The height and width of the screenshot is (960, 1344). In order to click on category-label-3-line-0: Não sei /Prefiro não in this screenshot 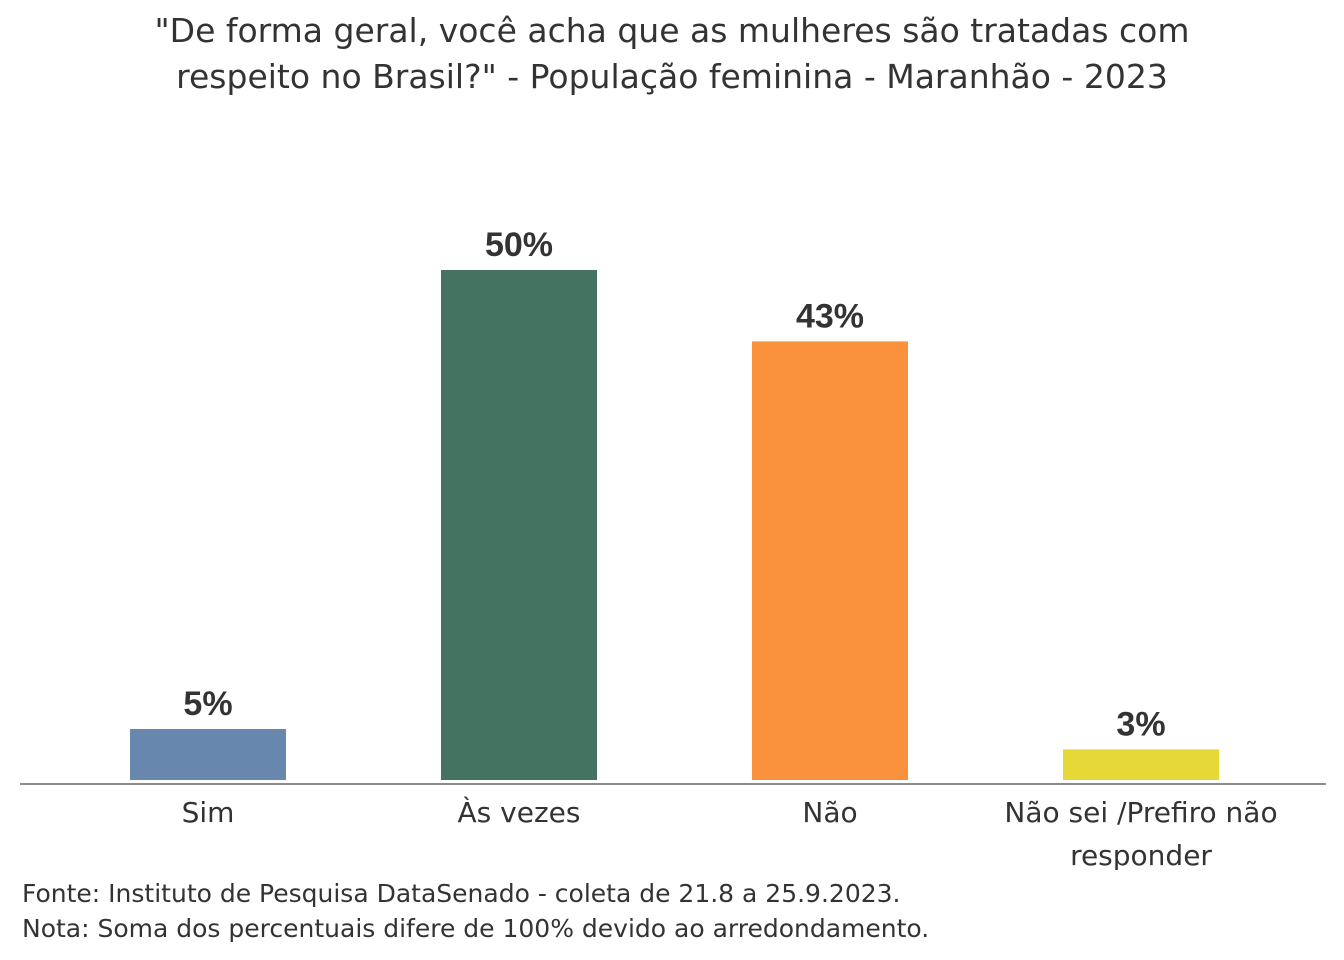, I will do `click(1140, 812)`.